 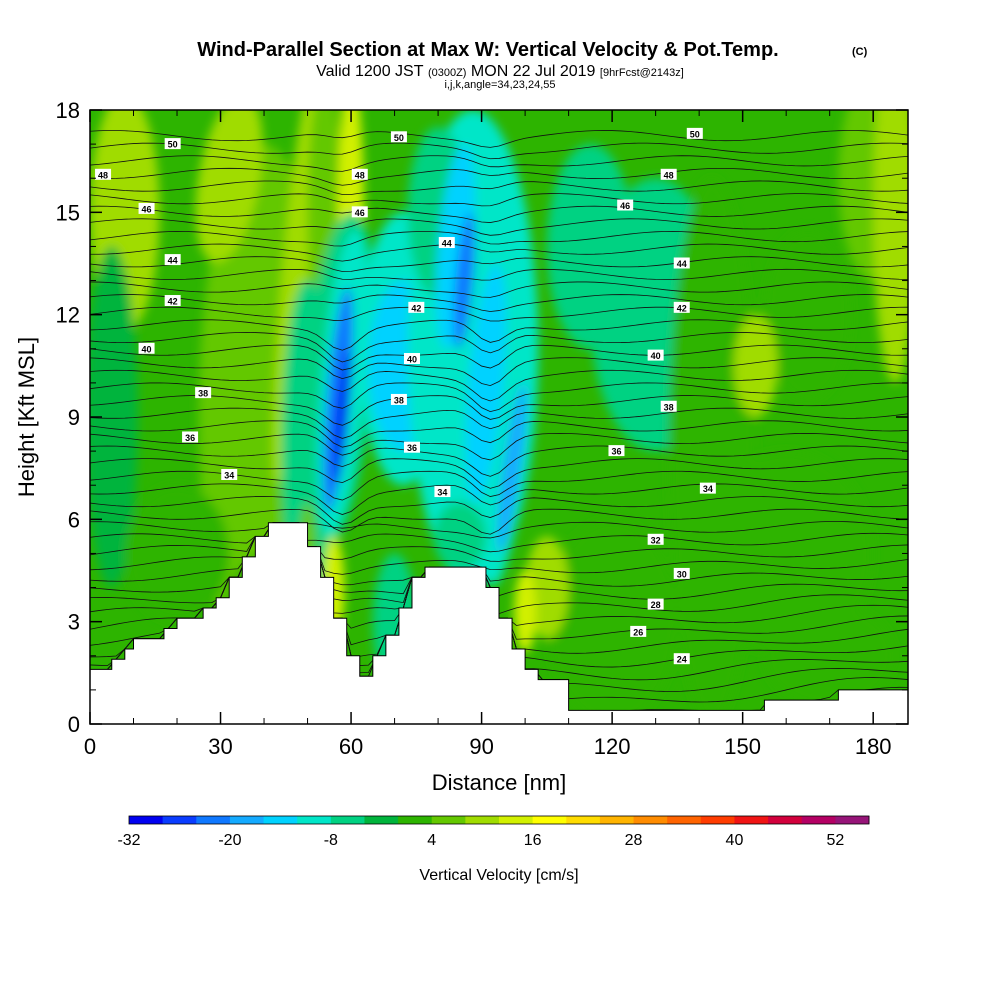 What do you see at coordinates (68, 315) in the screenshot?
I see `y-tick-label: 12` at bounding box center [68, 315].